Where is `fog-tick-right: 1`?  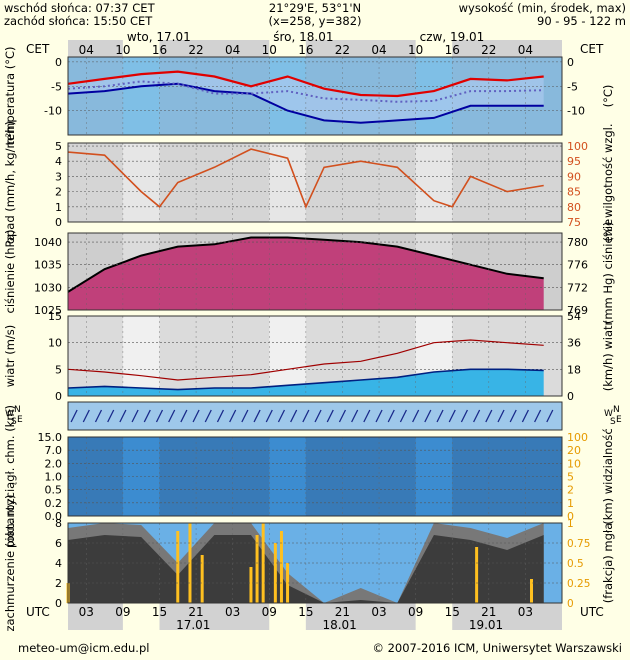
fog-tick-right: 1 is located at coordinates (570, 524).